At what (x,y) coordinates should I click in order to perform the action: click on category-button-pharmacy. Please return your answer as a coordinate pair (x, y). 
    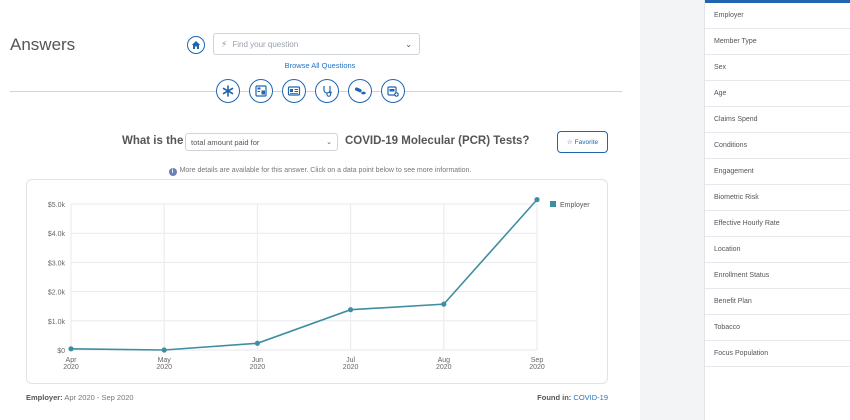
    Looking at the image, I should click on (261, 91).